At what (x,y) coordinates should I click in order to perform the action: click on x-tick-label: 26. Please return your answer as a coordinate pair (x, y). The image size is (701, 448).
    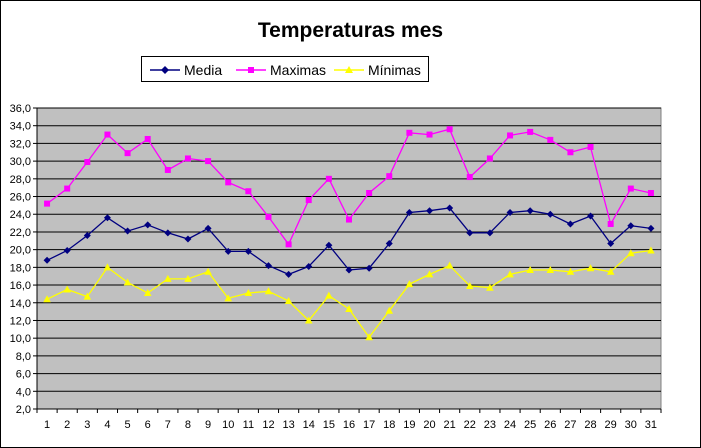
    Looking at the image, I should click on (550, 425).